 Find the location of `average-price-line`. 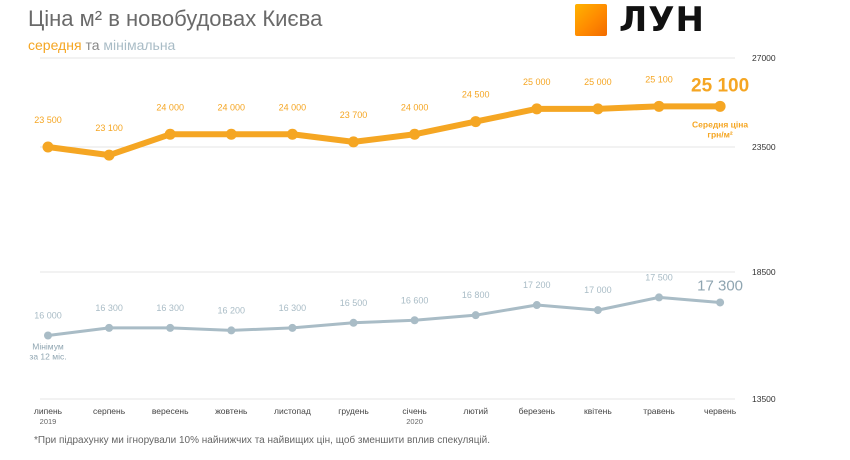

average-price-line is located at coordinates (384, 131).